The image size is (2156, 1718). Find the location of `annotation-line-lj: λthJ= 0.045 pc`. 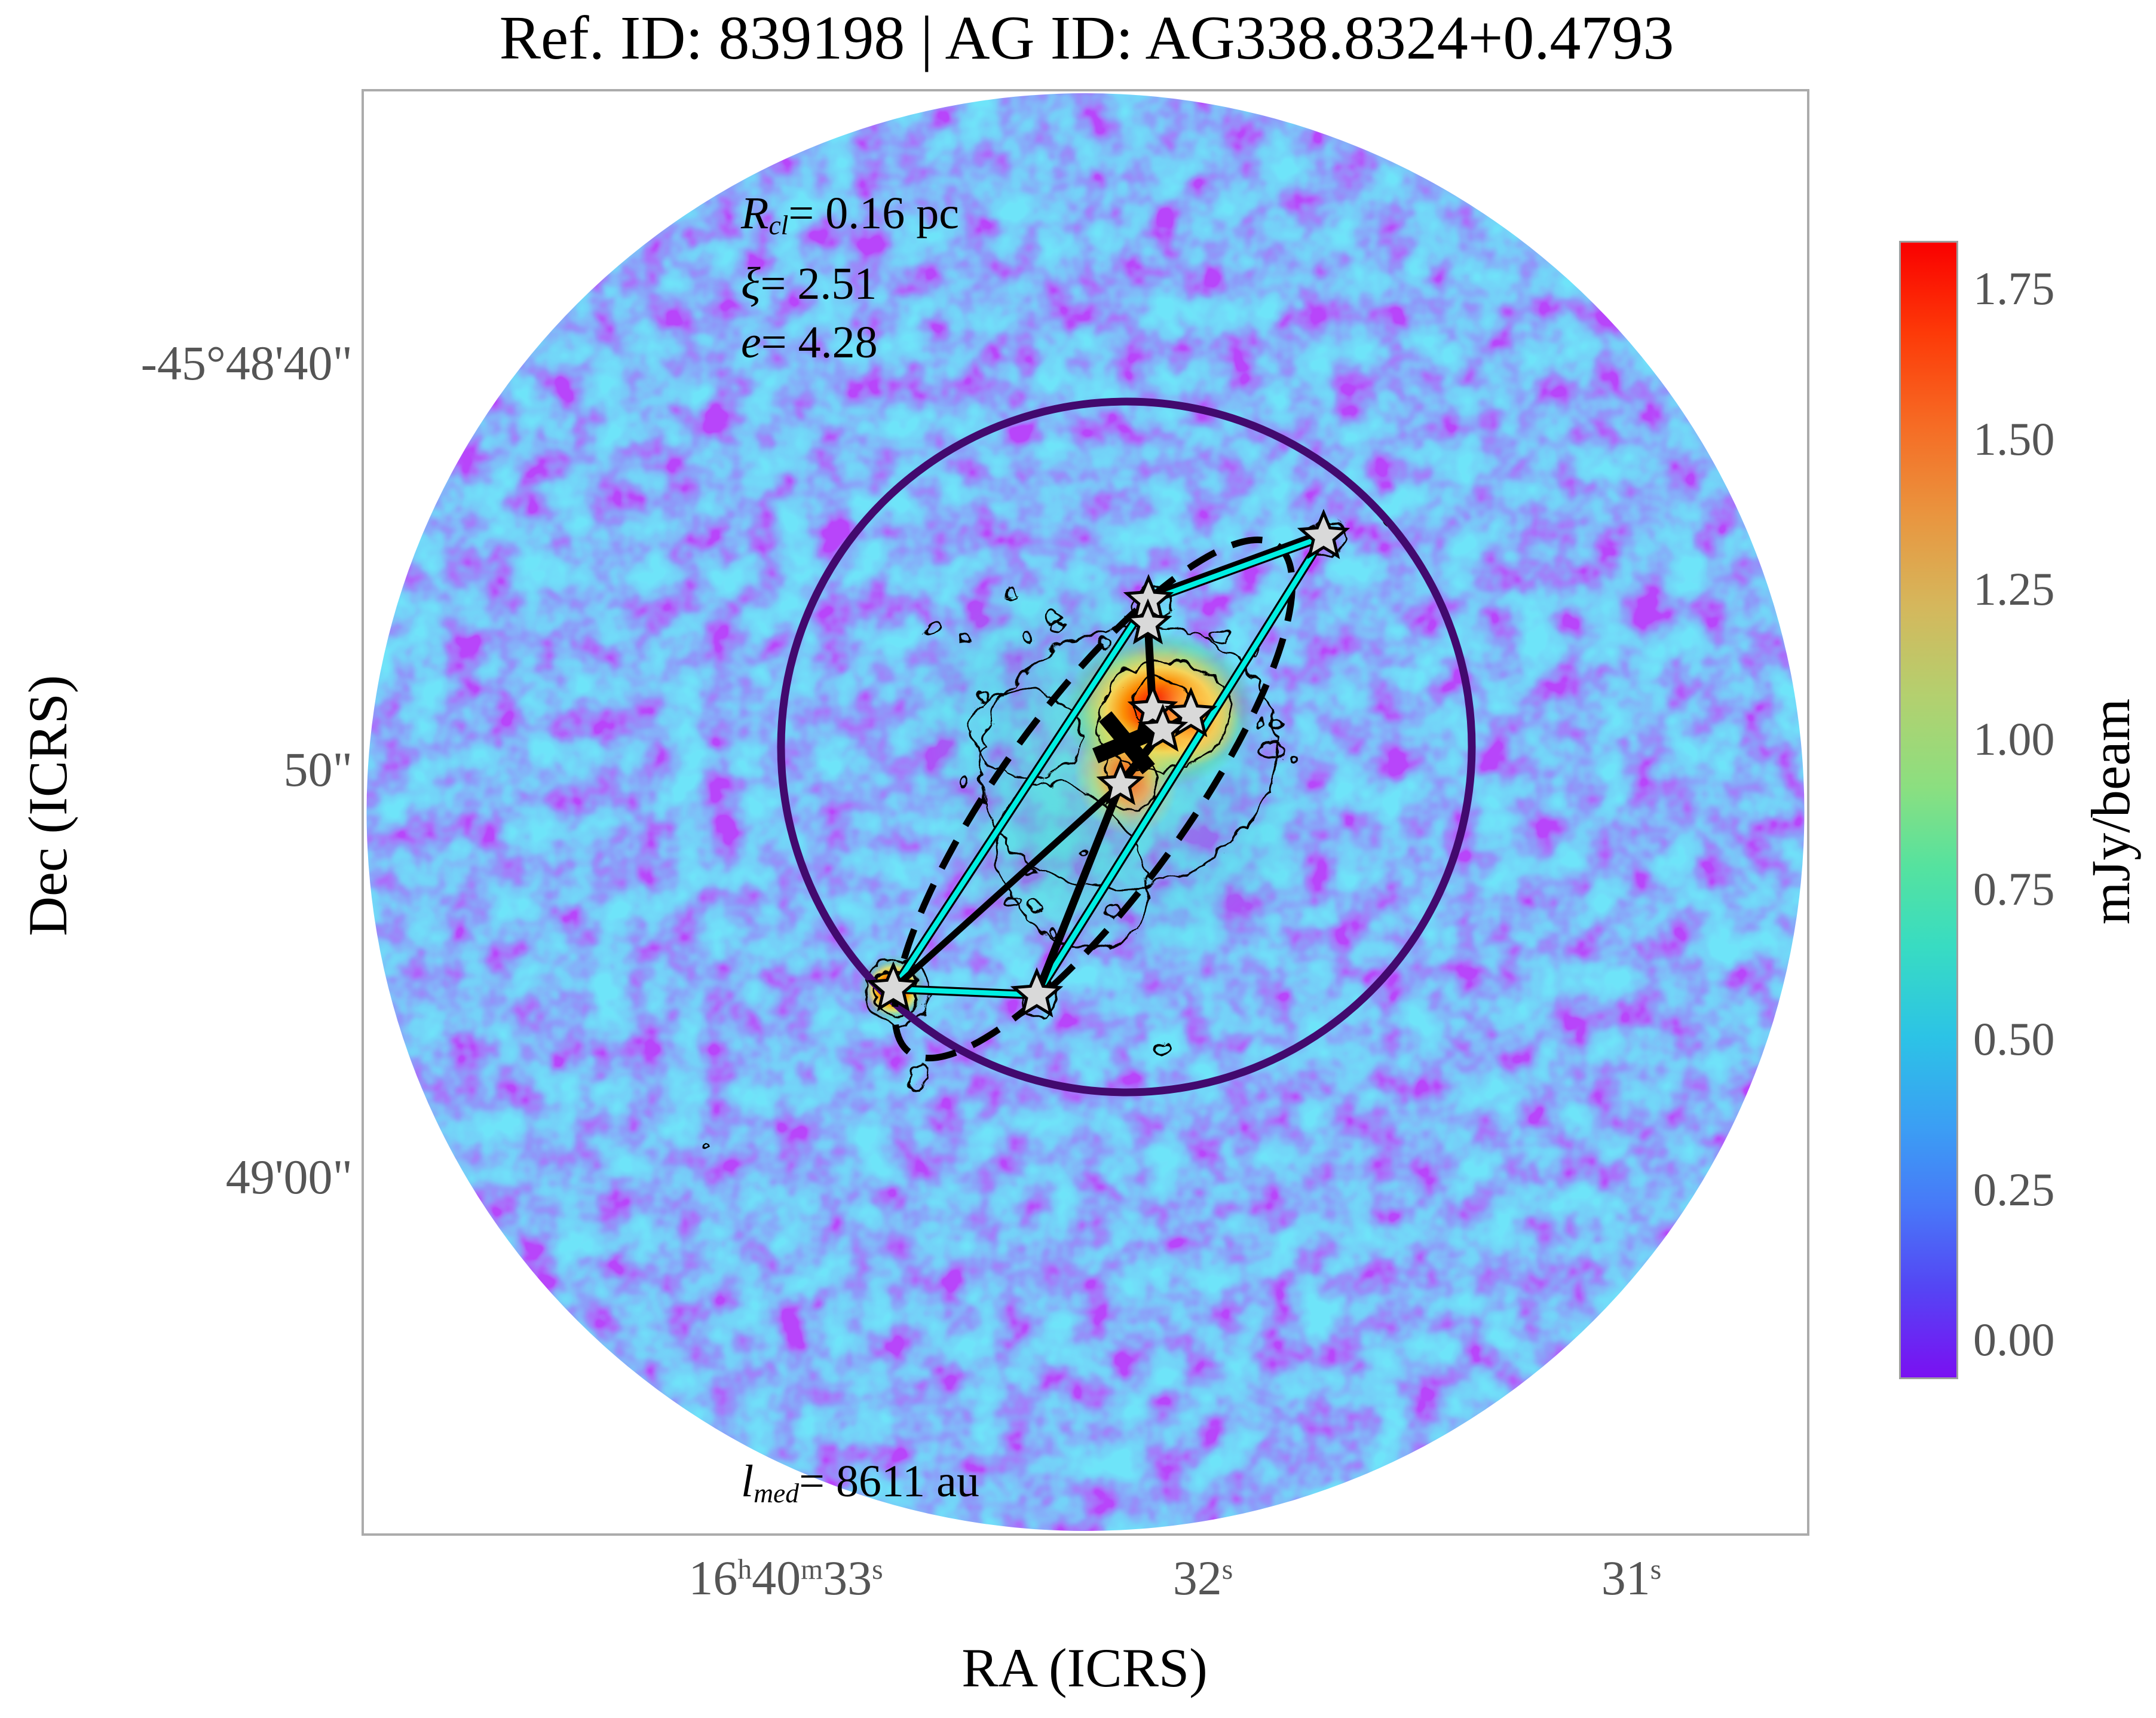

annotation-line-lj: λthJ= 0.045 pc is located at coordinates (1745, 316).